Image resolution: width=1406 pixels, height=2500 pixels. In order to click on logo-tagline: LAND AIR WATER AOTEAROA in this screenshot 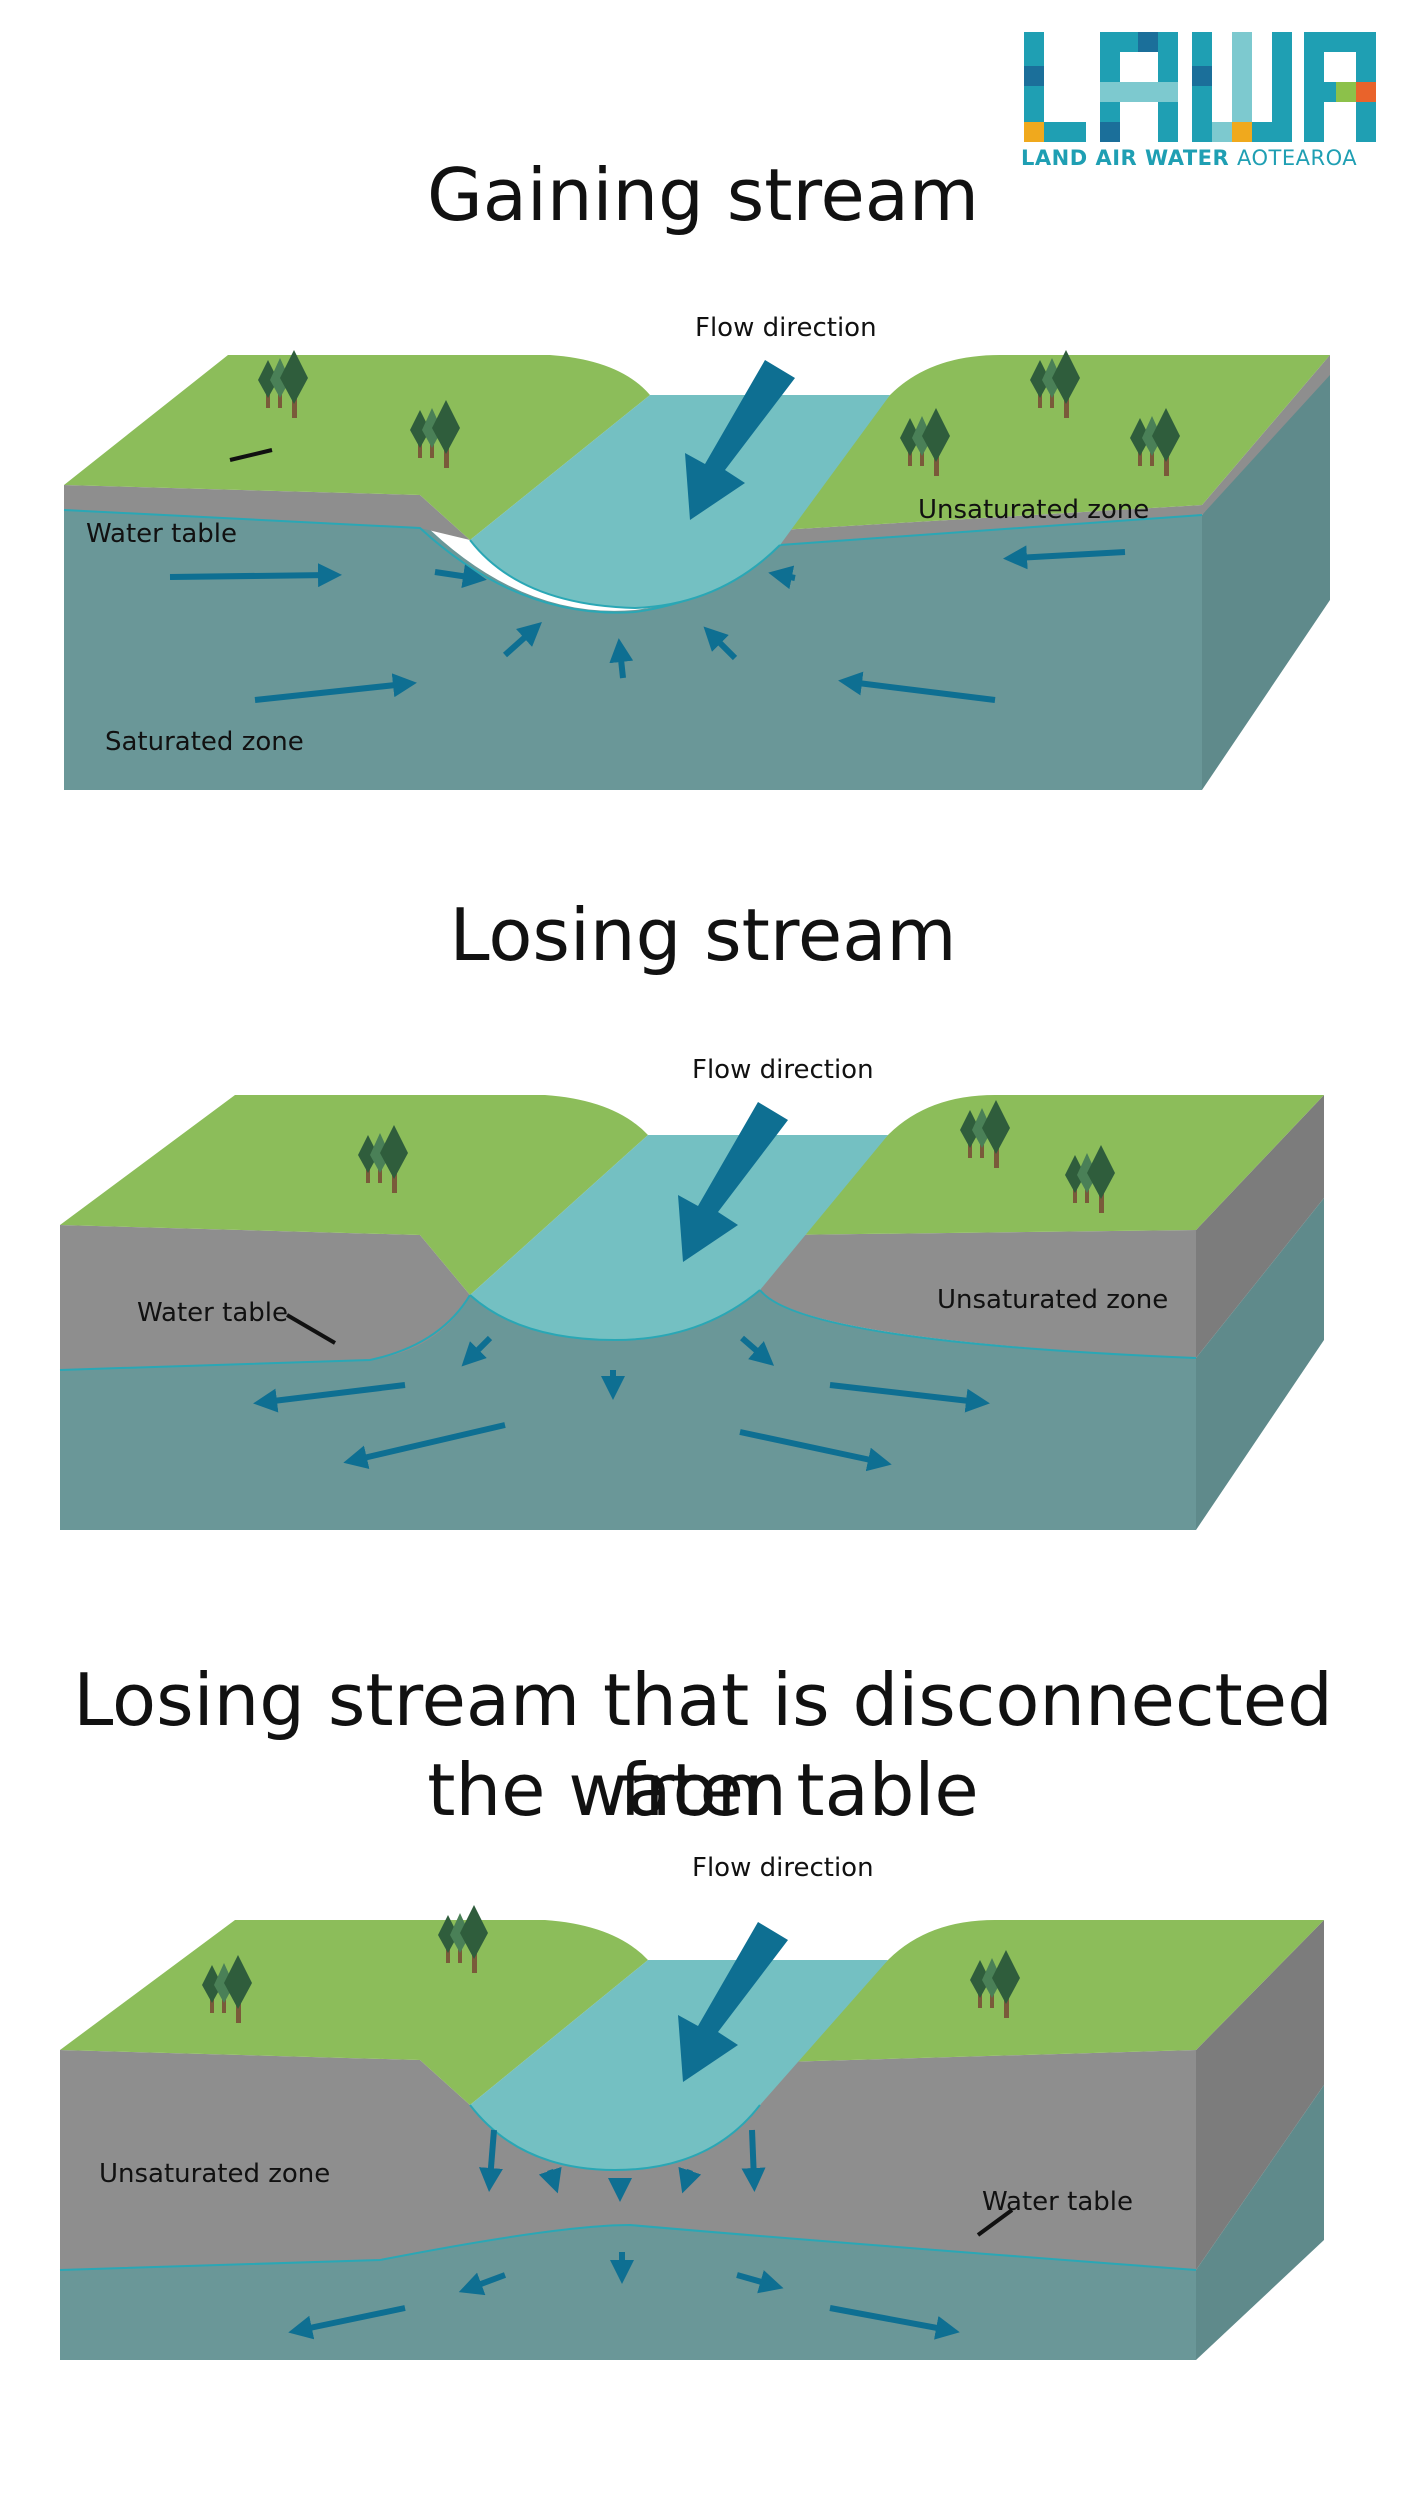, I will do `click(1189, 158)`.